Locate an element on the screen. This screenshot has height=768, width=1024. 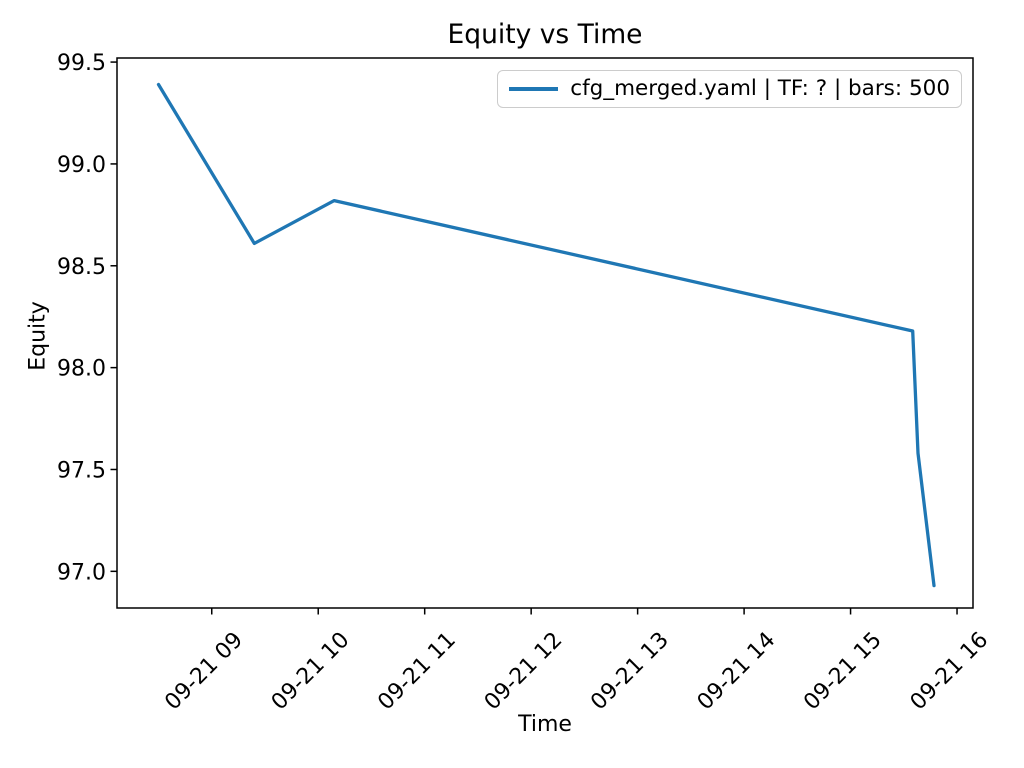
x-tick-label: 09-21 15 is located at coordinates (843, 672).